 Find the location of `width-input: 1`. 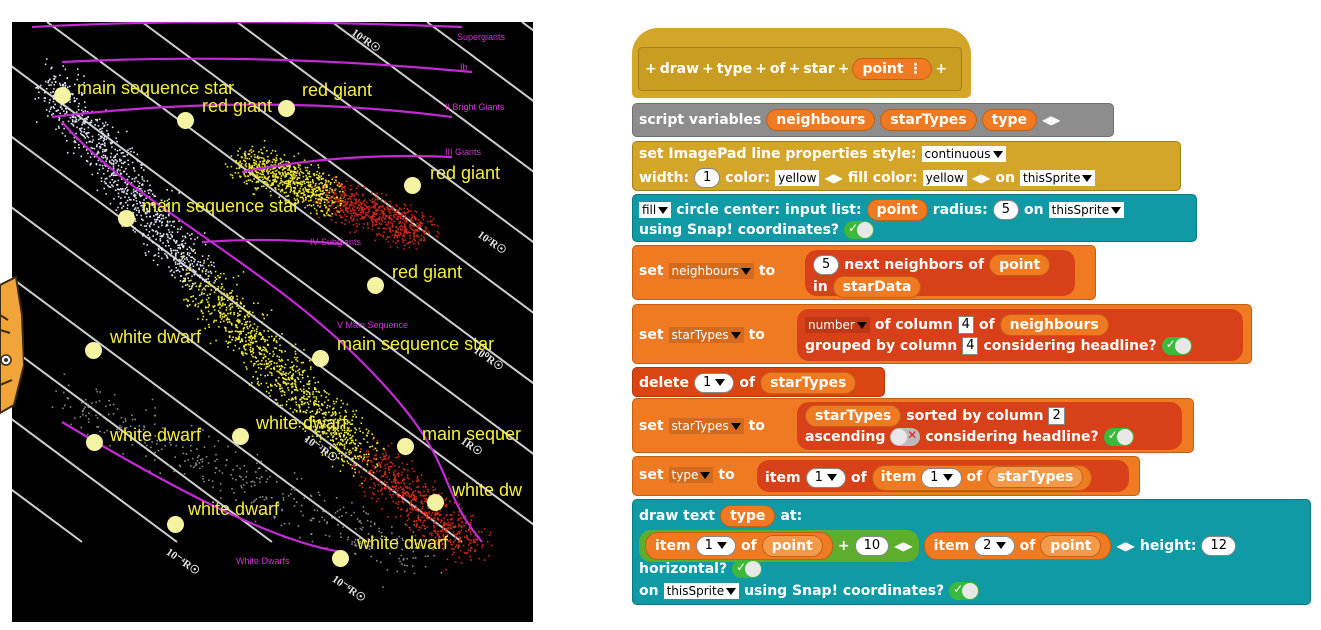

width-input: 1 is located at coordinates (707, 178).